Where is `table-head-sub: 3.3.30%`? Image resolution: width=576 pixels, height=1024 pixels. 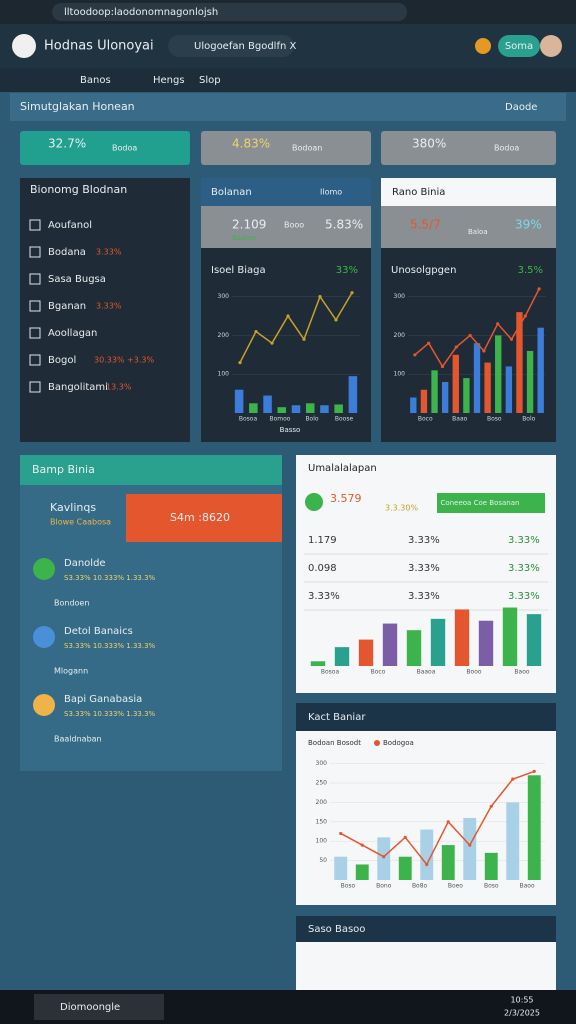 table-head-sub: 3.3.30% is located at coordinates (401, 508).